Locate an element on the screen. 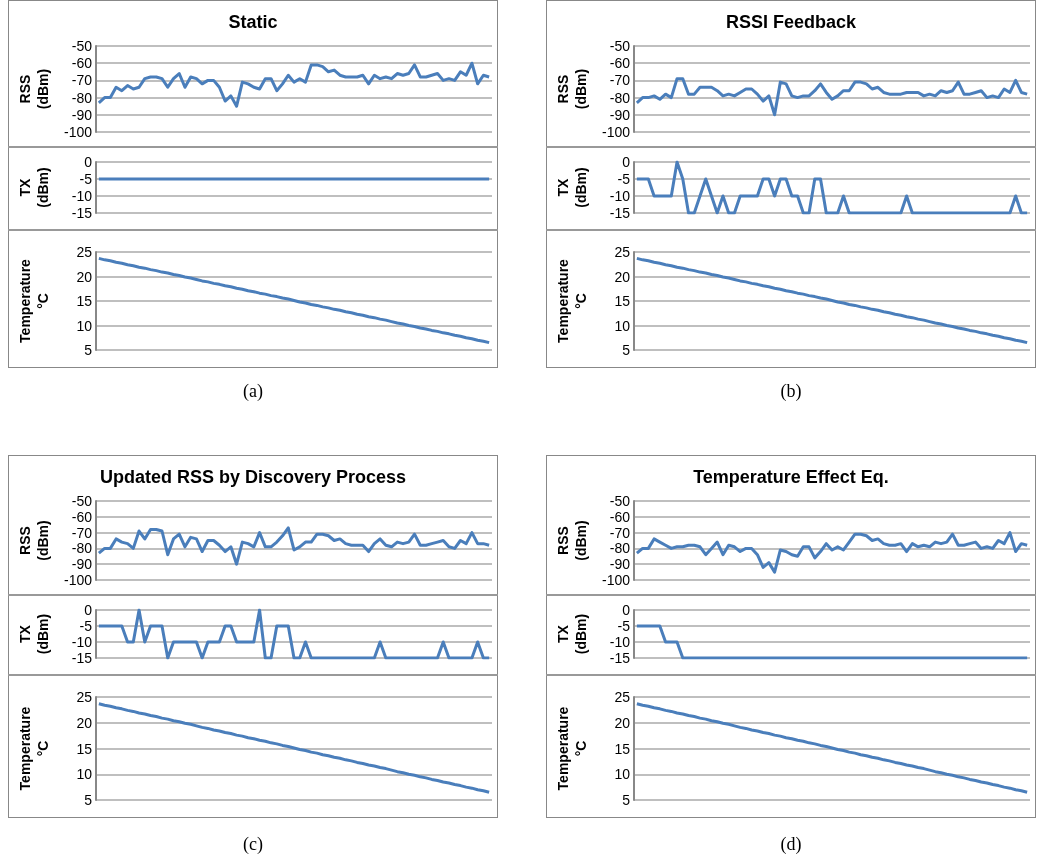 The image size is (1039, 863). text: (a) is located at coordinates (253, 391).